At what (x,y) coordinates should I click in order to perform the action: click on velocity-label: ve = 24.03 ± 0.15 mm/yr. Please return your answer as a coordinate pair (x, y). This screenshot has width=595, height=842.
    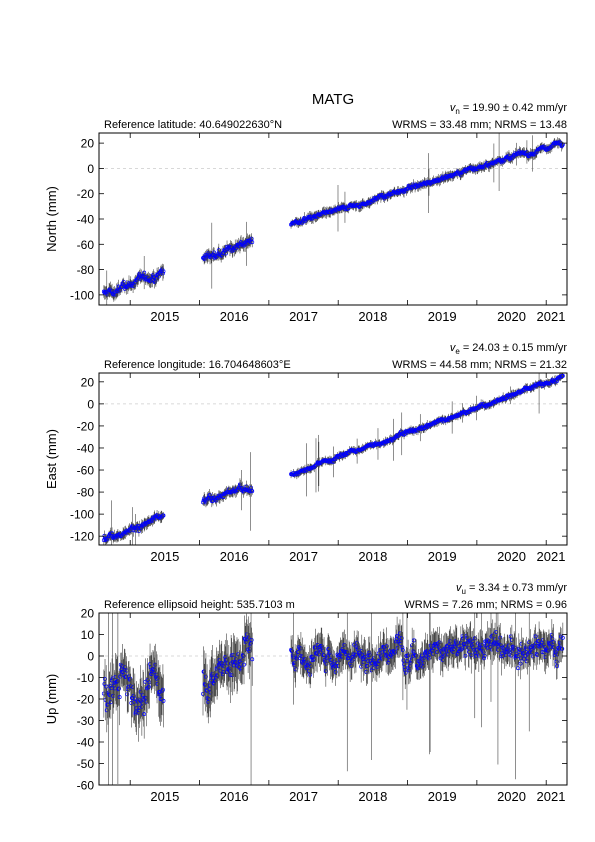
    Looking at the image, I should click on (509, 349).